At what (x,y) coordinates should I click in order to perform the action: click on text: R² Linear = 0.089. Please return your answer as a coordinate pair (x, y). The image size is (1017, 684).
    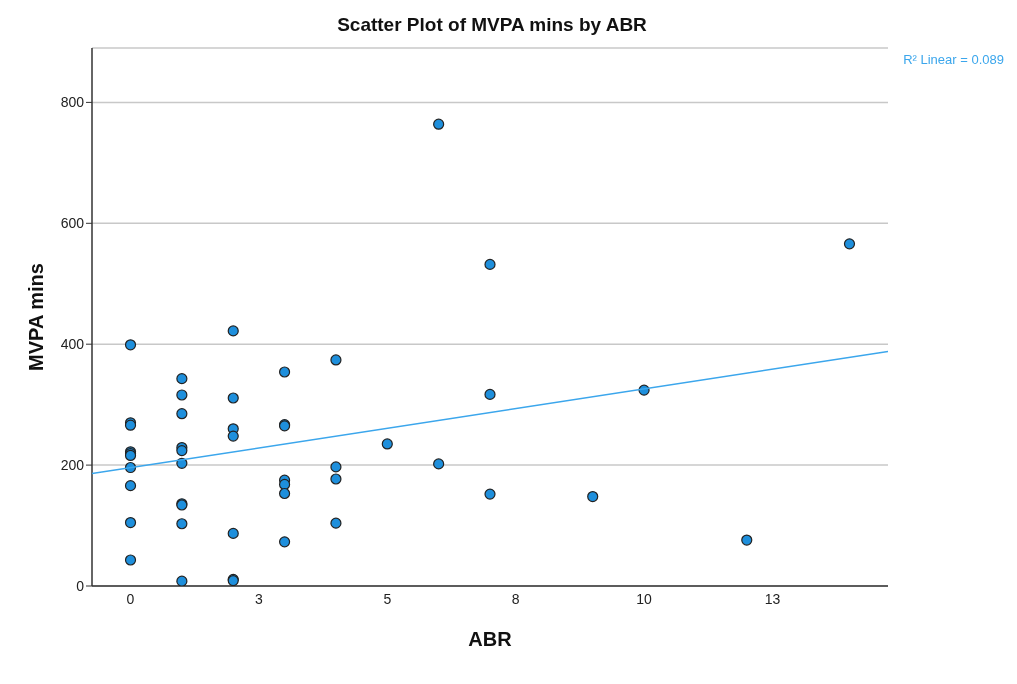
    Looking at the image, I should click on (953, 59).